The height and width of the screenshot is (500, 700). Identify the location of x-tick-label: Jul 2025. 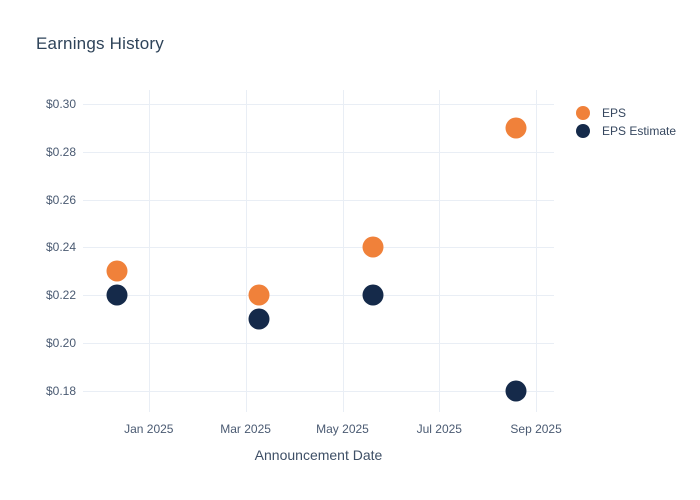
(439, 429).